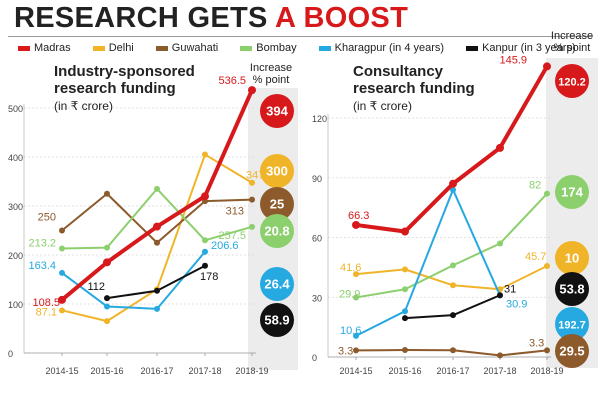 Image resolution: width=600 pixels, height=401 pixels. I want to click on data-label: 206.6, so click(225, 246).